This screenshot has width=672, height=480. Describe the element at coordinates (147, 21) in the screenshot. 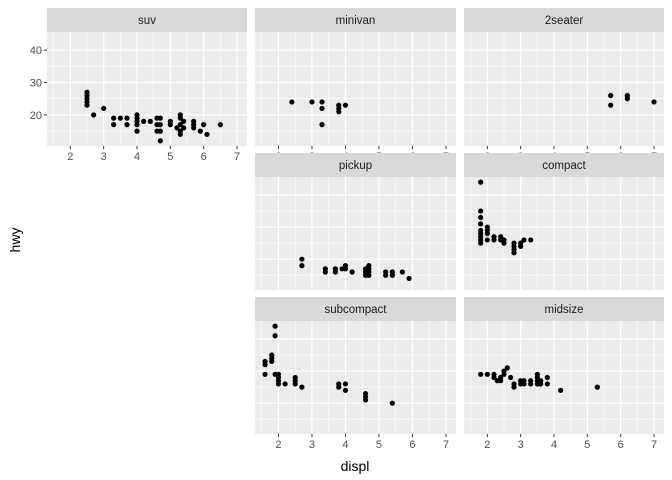

I see `facet-strip-label: suv` at that location.